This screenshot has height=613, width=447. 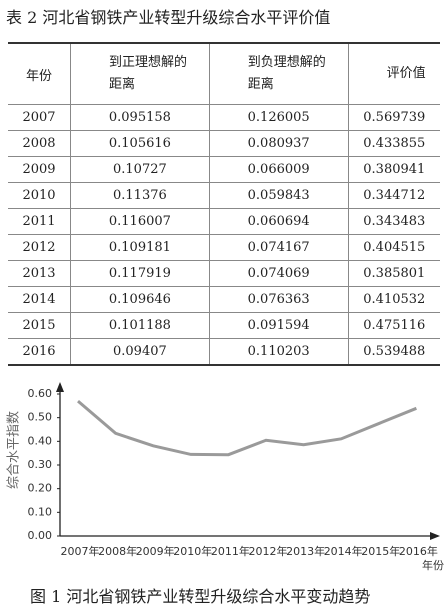 I want to click on header-row: 年份 到正理想解的 距离 到负理想解的 距离 评价值, so click(x=224, y=73).